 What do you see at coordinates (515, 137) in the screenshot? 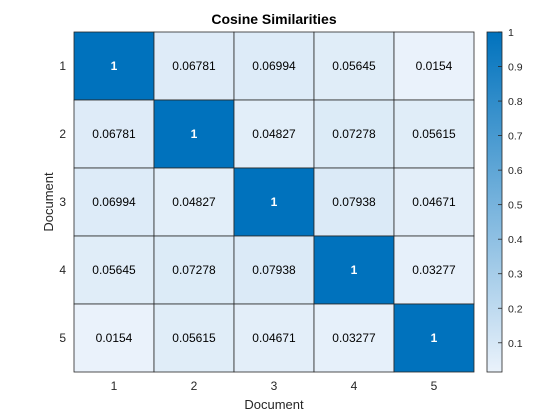
I see `colorbar-tick-label: 0.7` at bounding box center [515, 137].